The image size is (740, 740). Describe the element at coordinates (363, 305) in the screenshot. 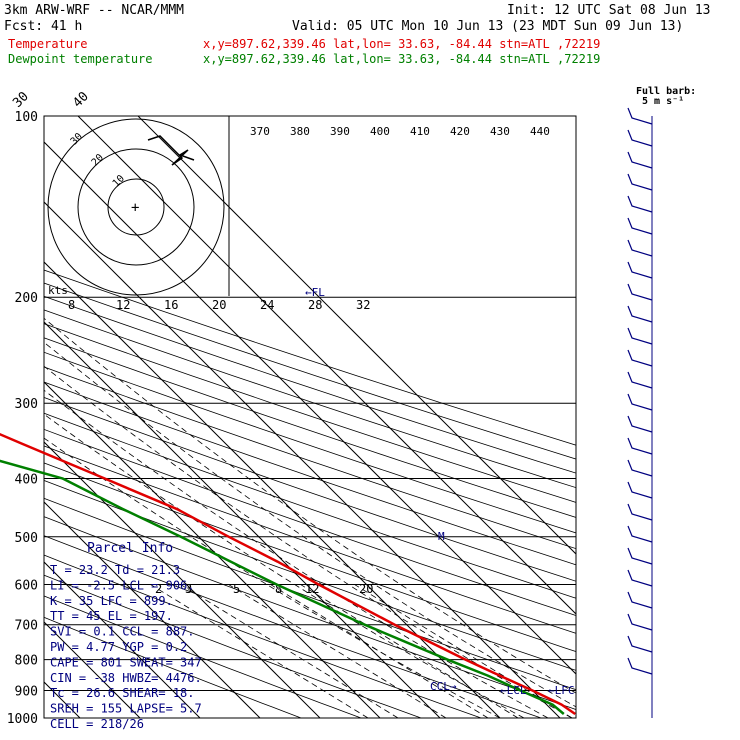

I see `hodograph-speed-label-32: 32` at that location.